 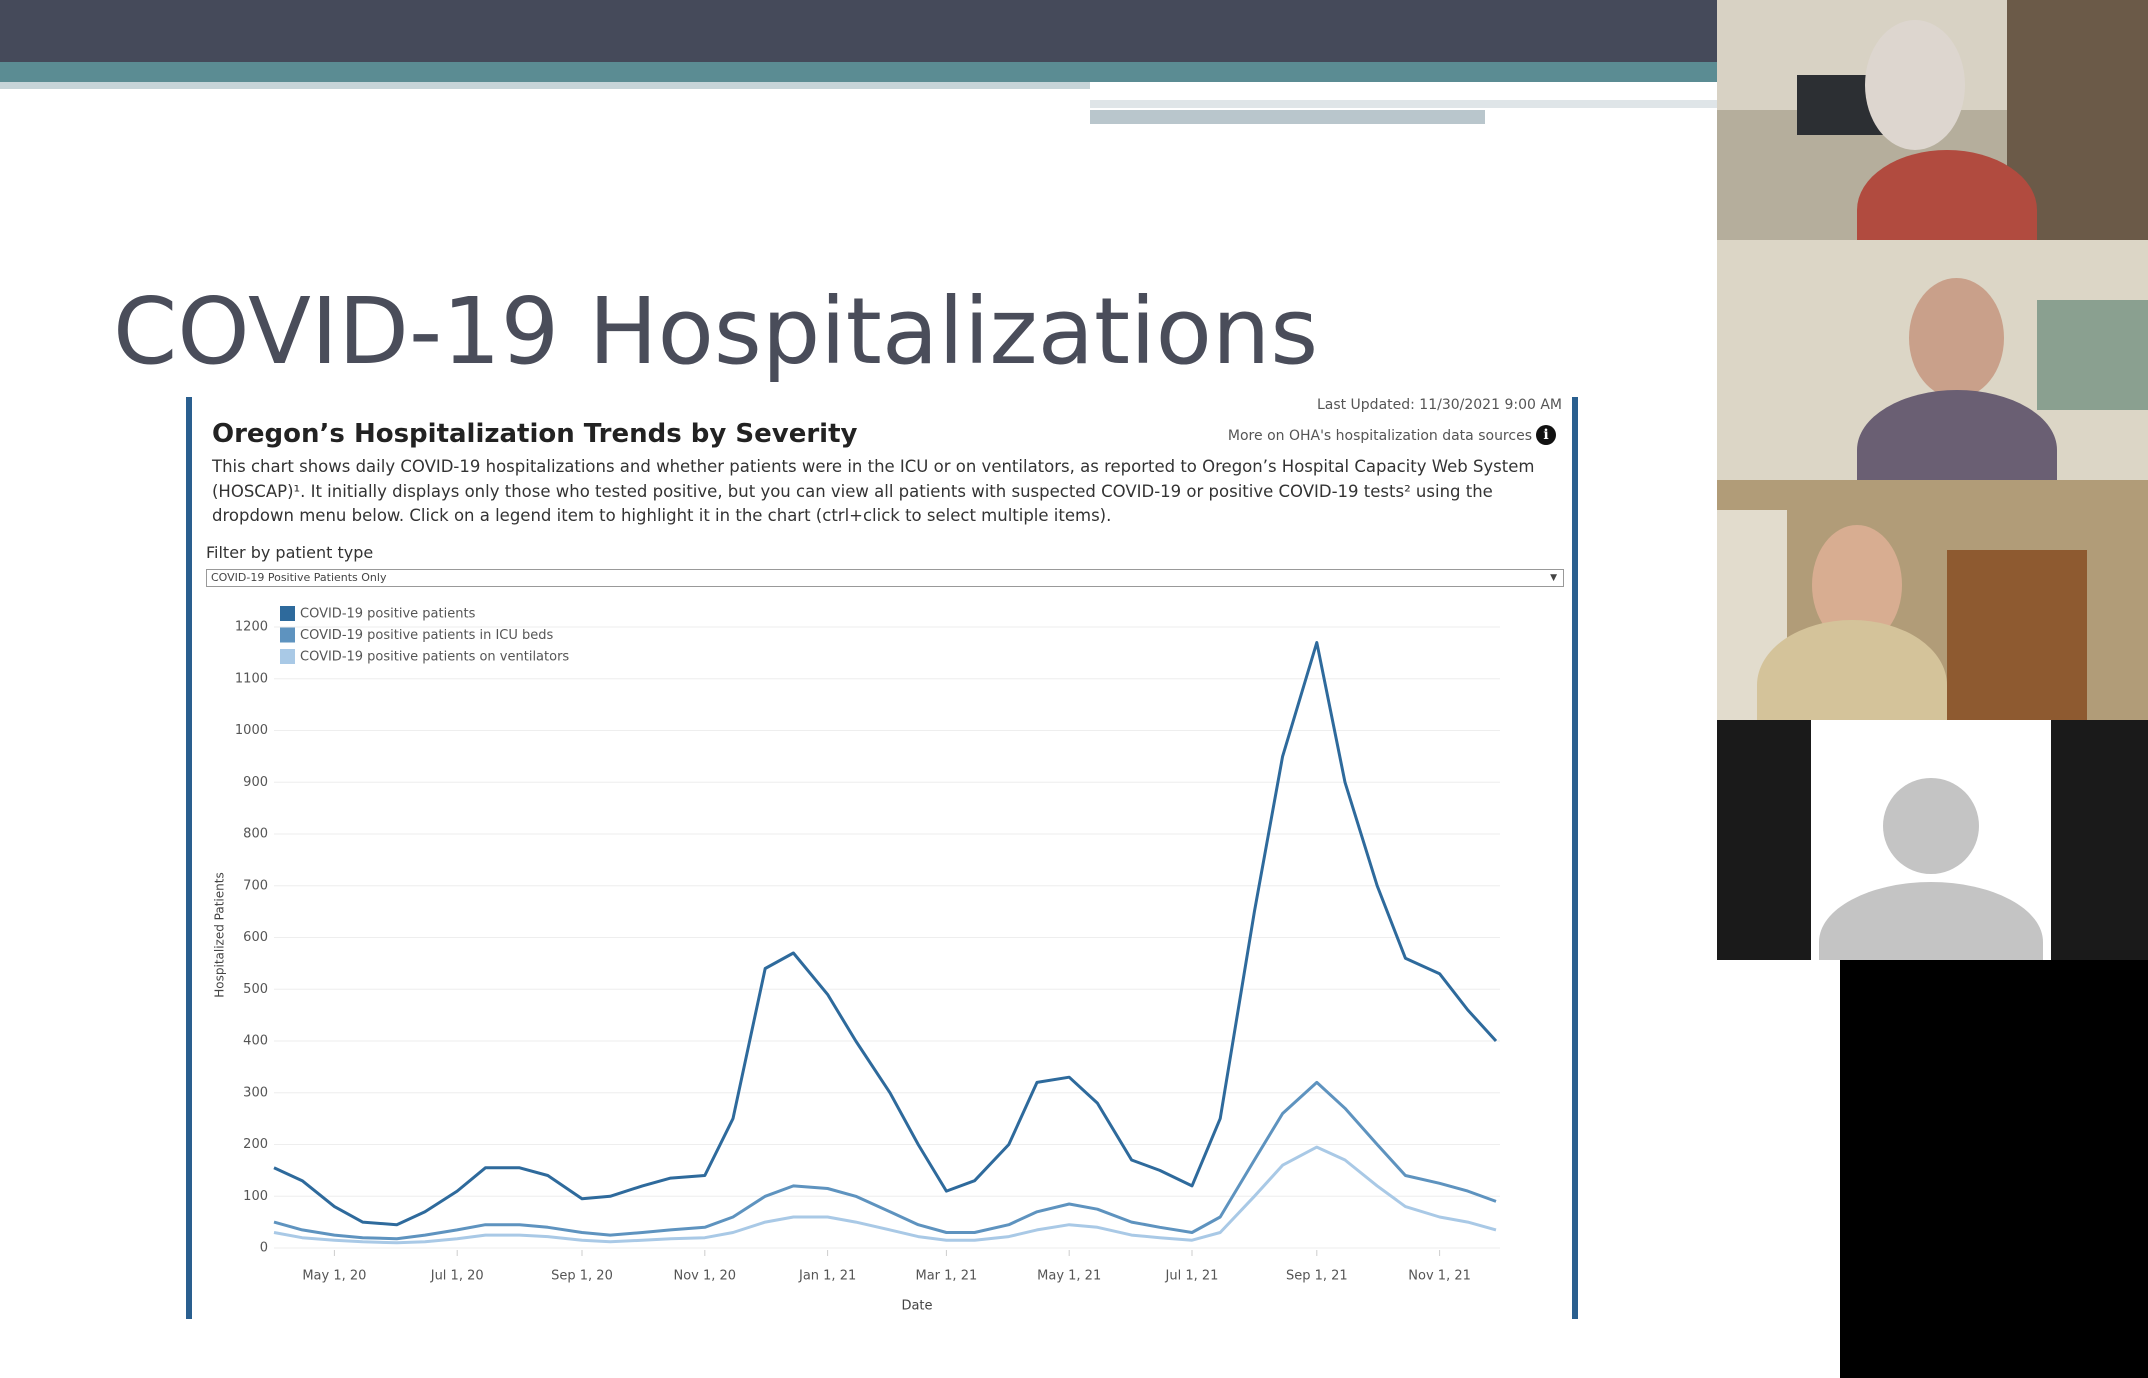 What do you see at coordinates (251, 627) in the screenshot?
I see `y-tick-label: 1200` at bounding box center [251, 627].